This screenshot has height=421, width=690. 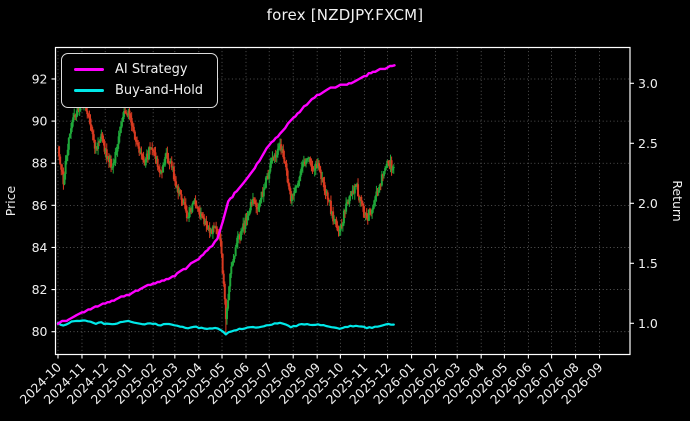 What do you see at coordinates (677, 200) in the screenshot?
I see `y-right-axis-title: Return` at bounding box center [677, 200].